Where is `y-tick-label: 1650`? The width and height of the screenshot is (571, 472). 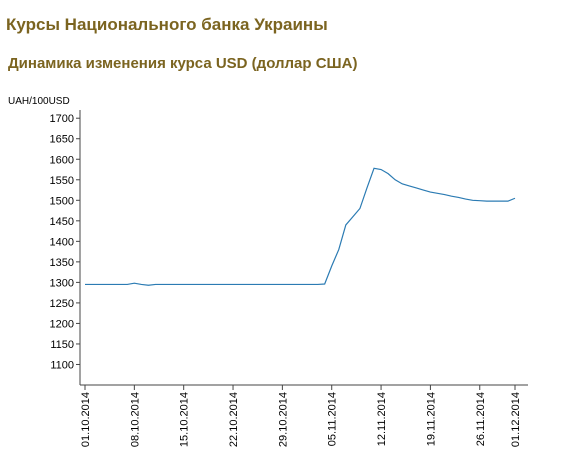
y-tick-label: 1650 is located at coordinates (62, 140).